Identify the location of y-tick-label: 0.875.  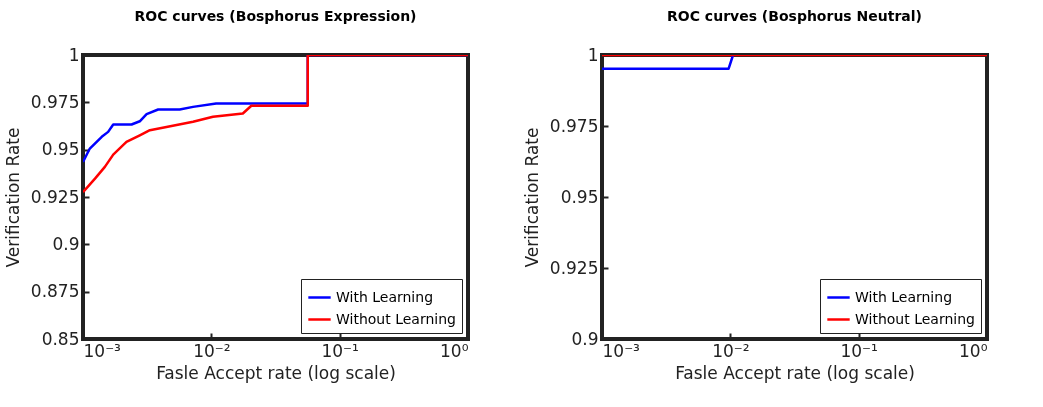
(55, 291).